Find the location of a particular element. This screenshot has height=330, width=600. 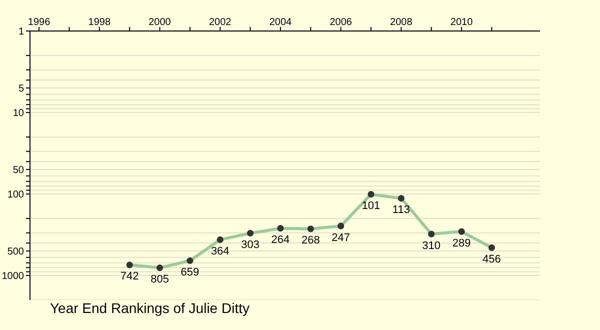

y-tick-label: 10 is located at coordinates (18, 114).